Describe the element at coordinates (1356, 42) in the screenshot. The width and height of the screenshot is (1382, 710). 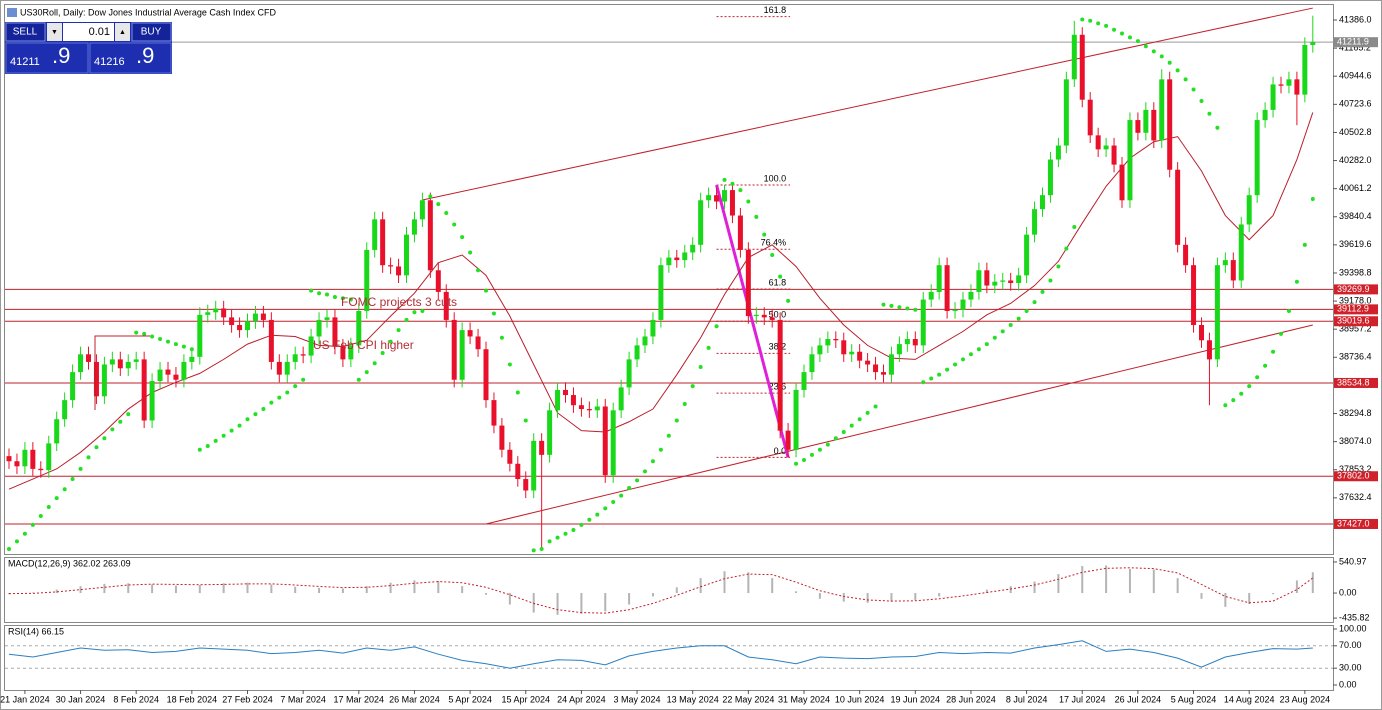
I see `last-price-bg` at that location.